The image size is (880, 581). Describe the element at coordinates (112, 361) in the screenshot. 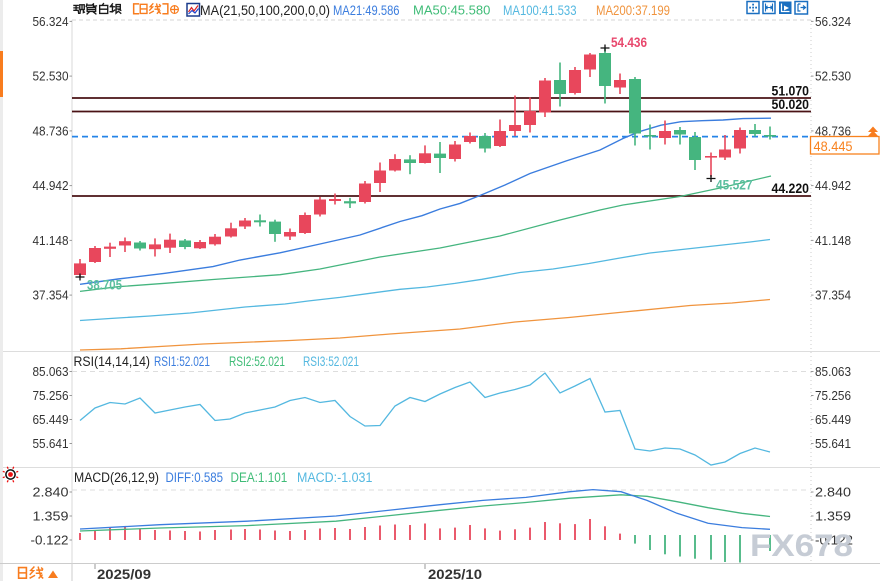

I see `svg-text: RSI(14,14,14)` at that location.